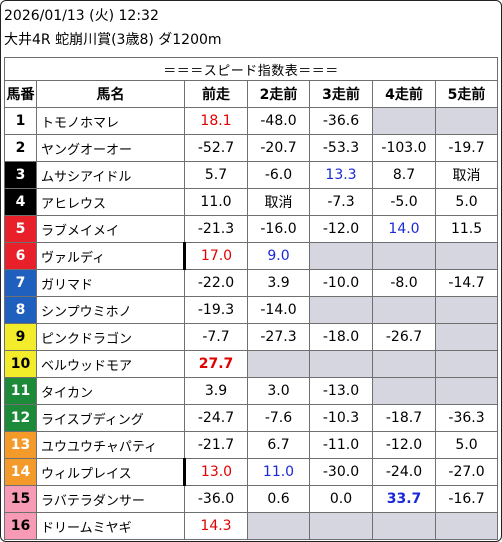  I want to click on horse-name: ヴァルディ, so click(110, 256).